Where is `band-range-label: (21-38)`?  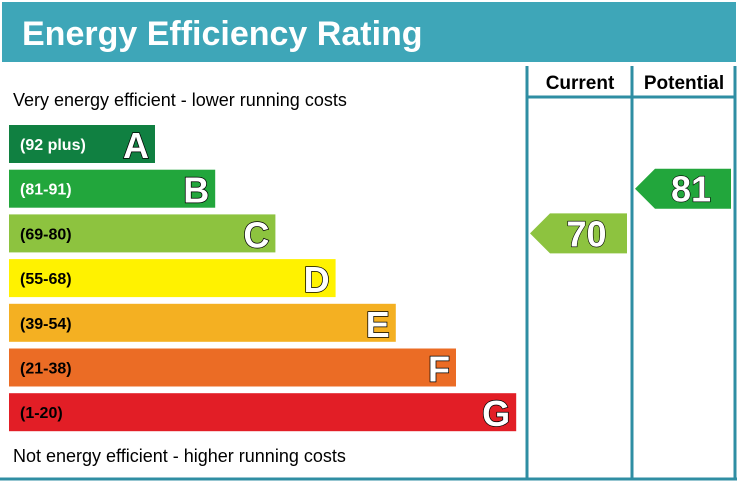 band-range-label: (21-38) is located at coordinates (46, 369).